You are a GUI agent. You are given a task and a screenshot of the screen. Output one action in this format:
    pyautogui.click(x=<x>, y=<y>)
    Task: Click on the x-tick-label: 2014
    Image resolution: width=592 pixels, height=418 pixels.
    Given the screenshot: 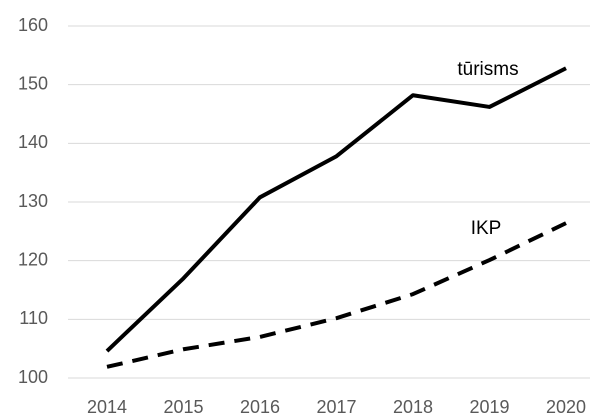 What is the action you would take?
    pyautogui.click(x=107, y=407)
    